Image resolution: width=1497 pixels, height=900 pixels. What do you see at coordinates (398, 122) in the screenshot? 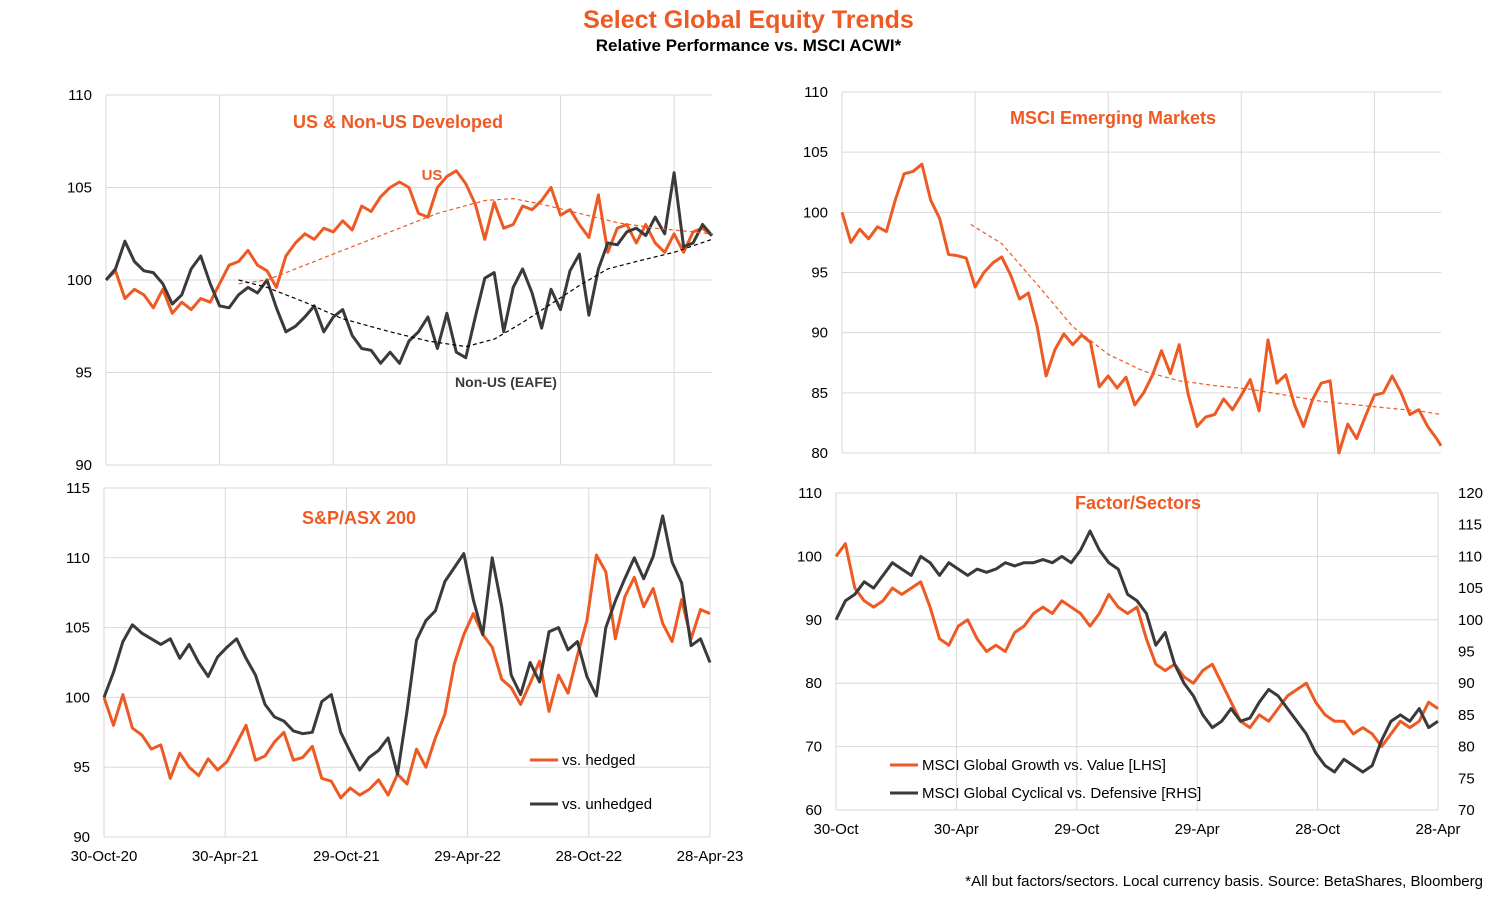
I see `us-chart-title: US & Non-US Developed` at bounding box center [398, 122].